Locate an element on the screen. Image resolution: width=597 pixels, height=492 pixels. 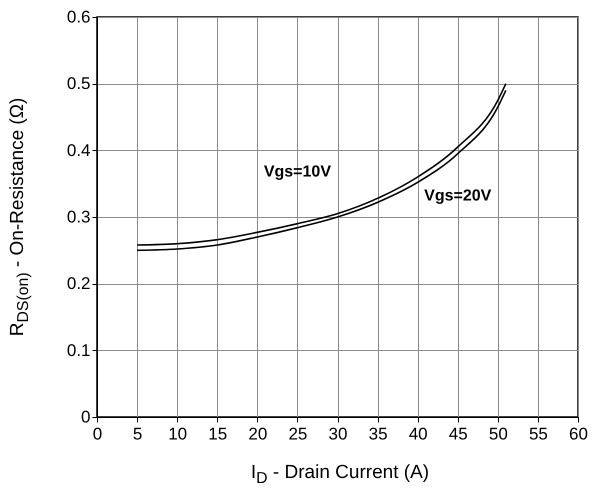
x-tick-label: 30 is located at coordinates (338, 434).